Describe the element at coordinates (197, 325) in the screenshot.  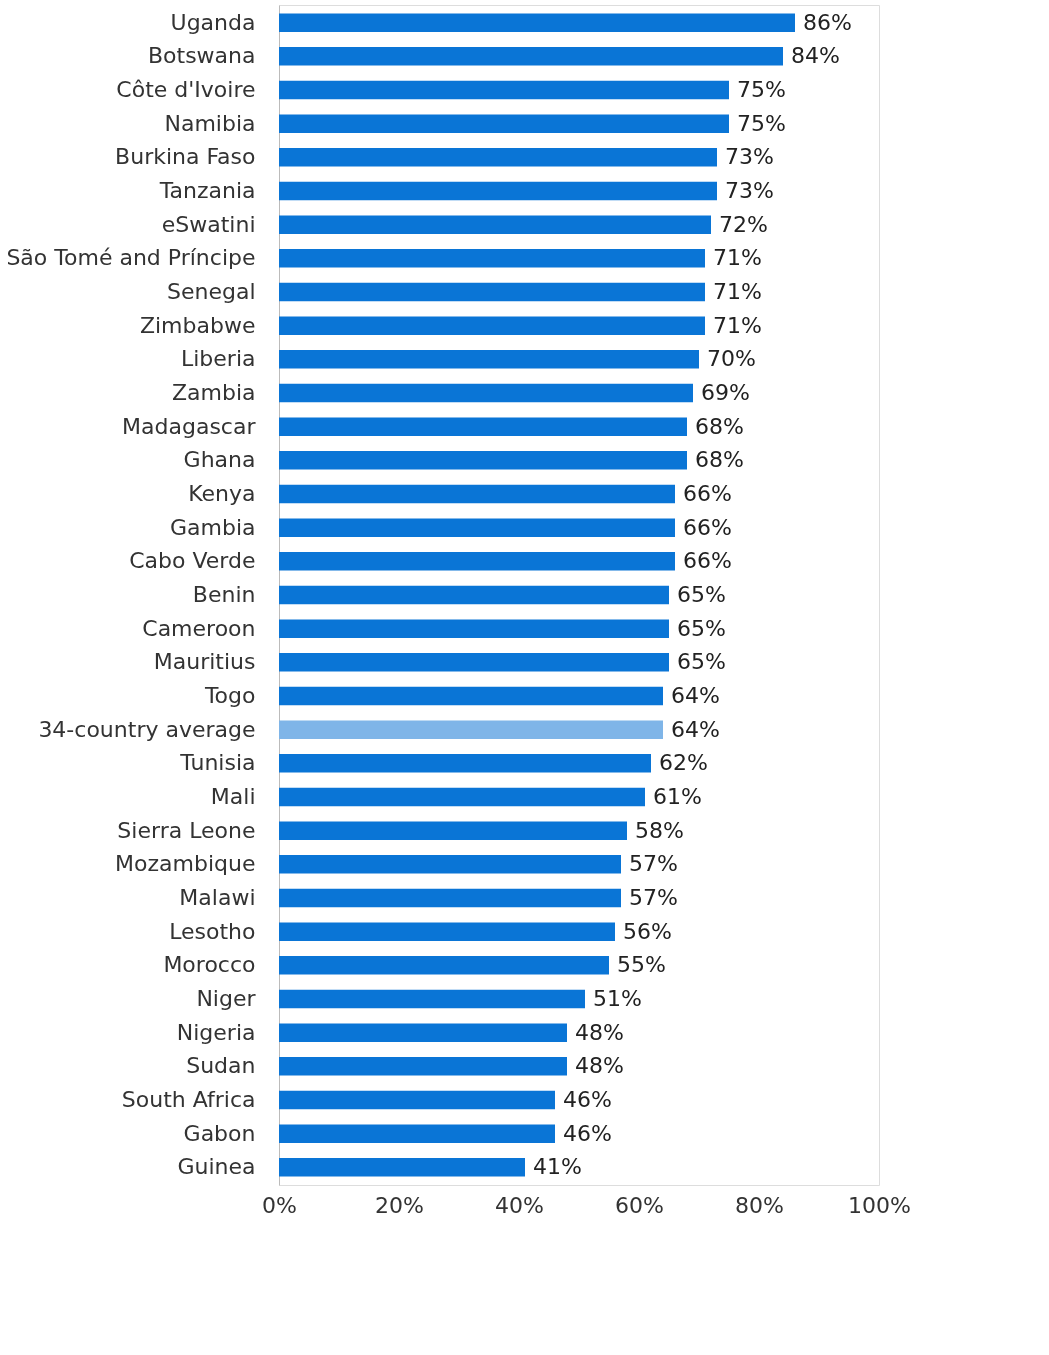
I see `y-tick-label: Zimbabwe` at that location.